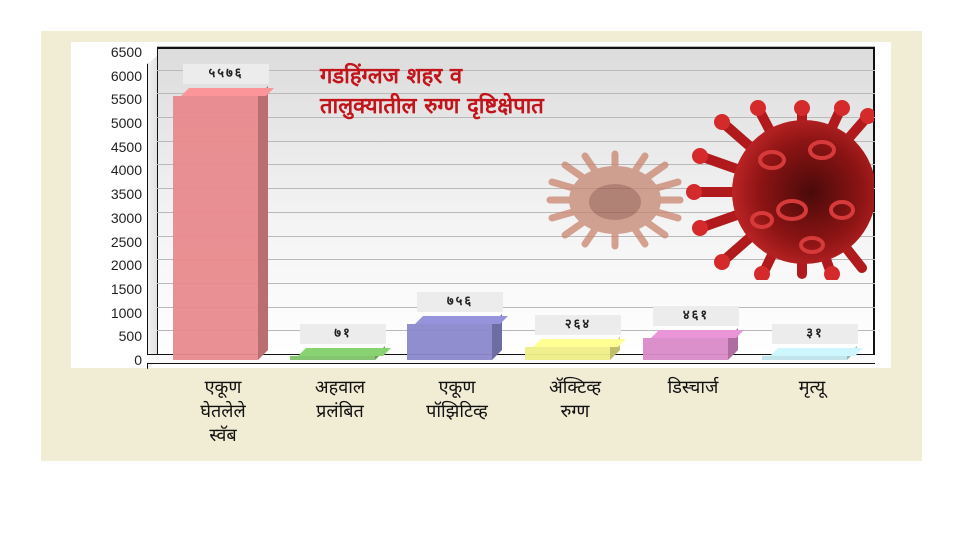 The image size is (960, 540). I want to click on y-tick-label: 6000, so click(126, 75).